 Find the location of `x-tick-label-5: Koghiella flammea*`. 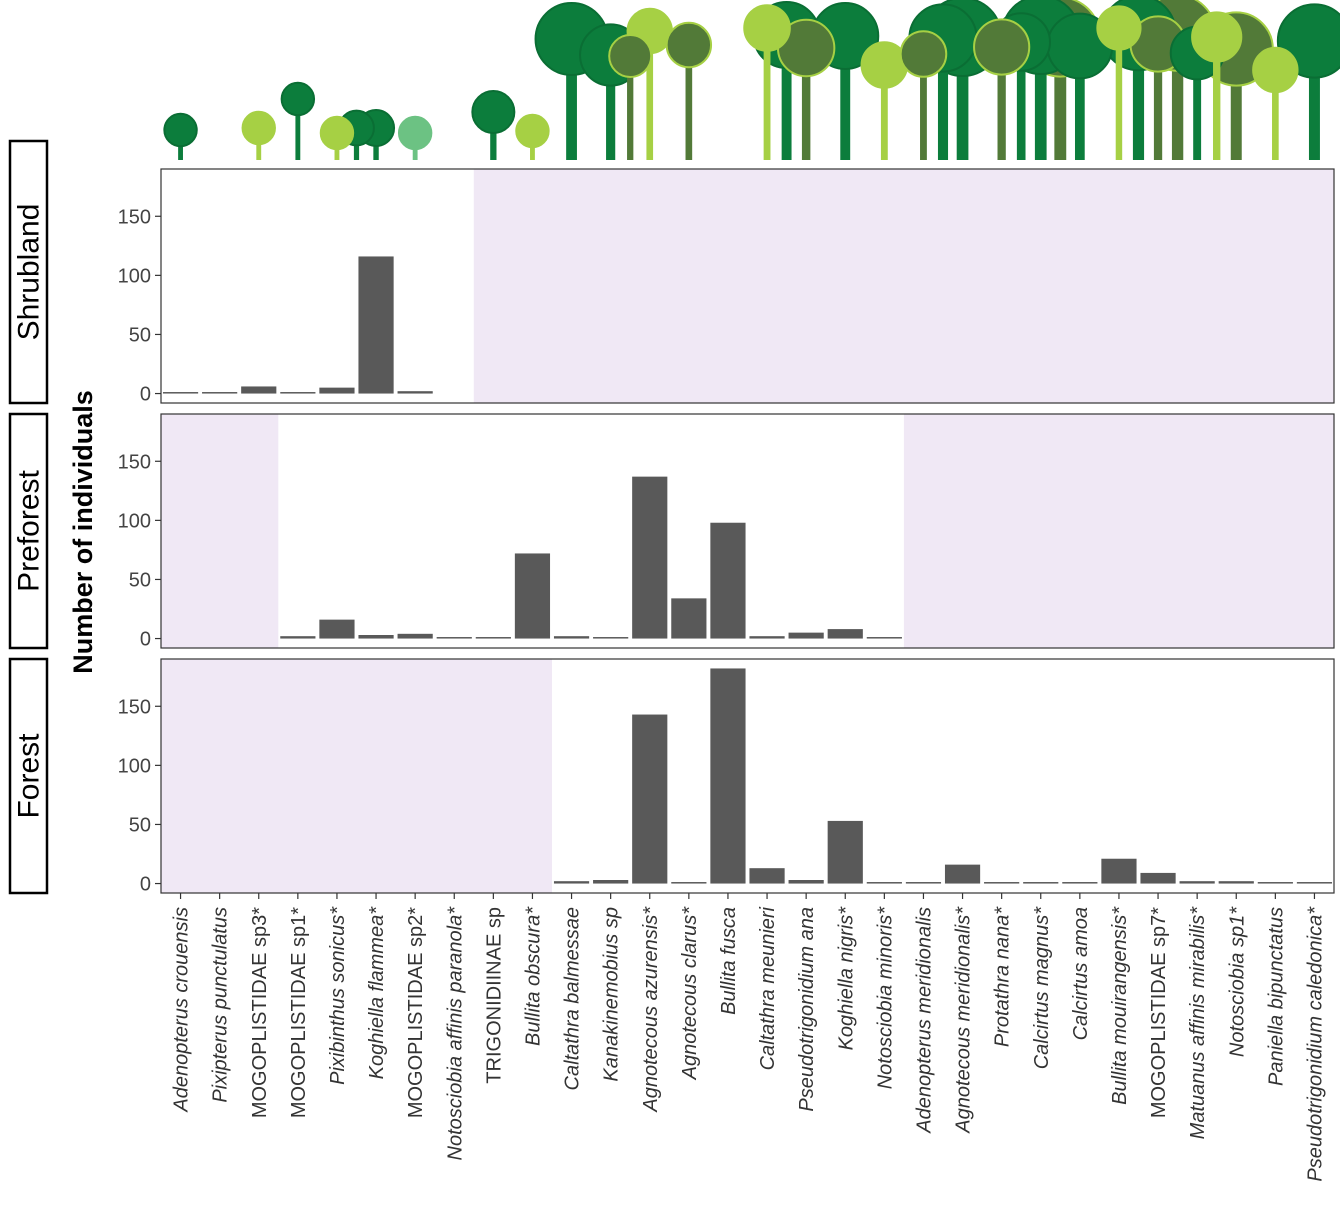

x-tick-label-5: Koghiella flammea* is located at coordinates (377, 993).